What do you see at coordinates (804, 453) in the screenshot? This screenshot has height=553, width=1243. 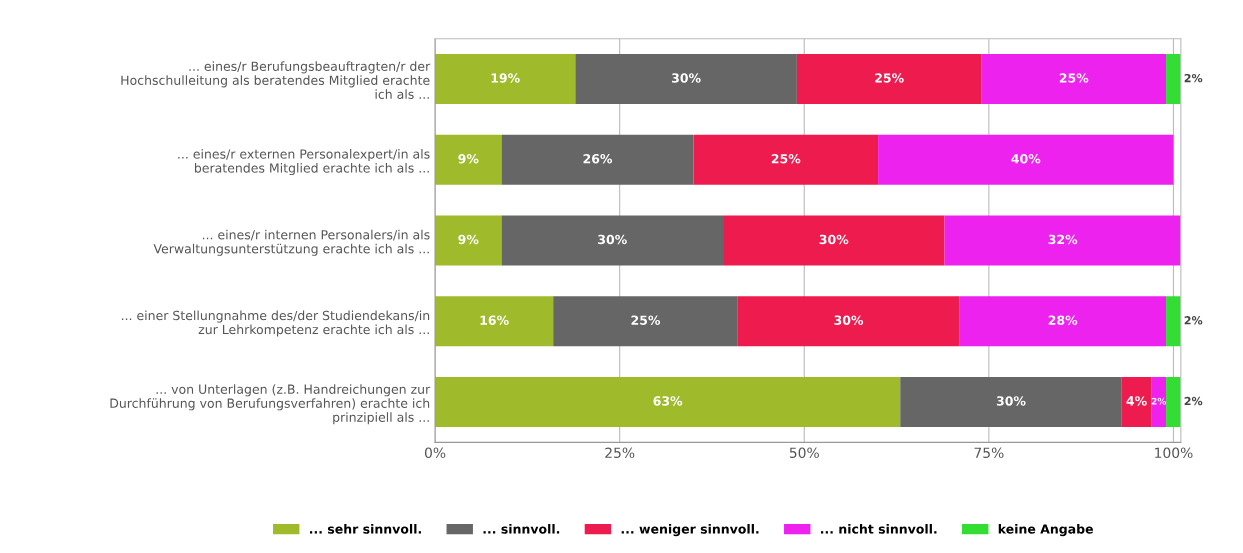 I see `x-tick-label: 50%` at bounding box center [804, 453].